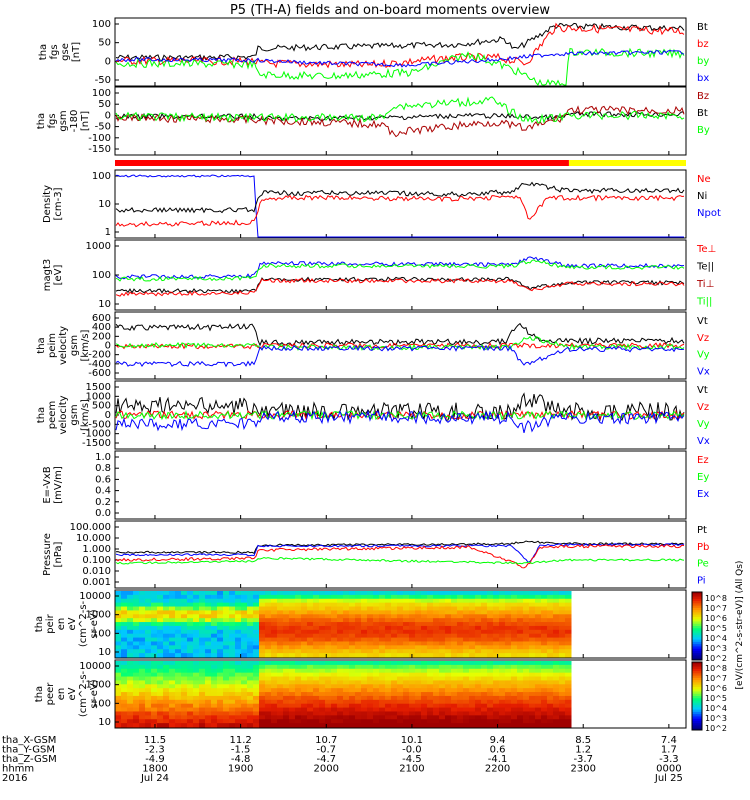  What do you see at coordinates (400, 287) in the screenshot?
I see `series-Te-perp` at bounding box center [400, 287].